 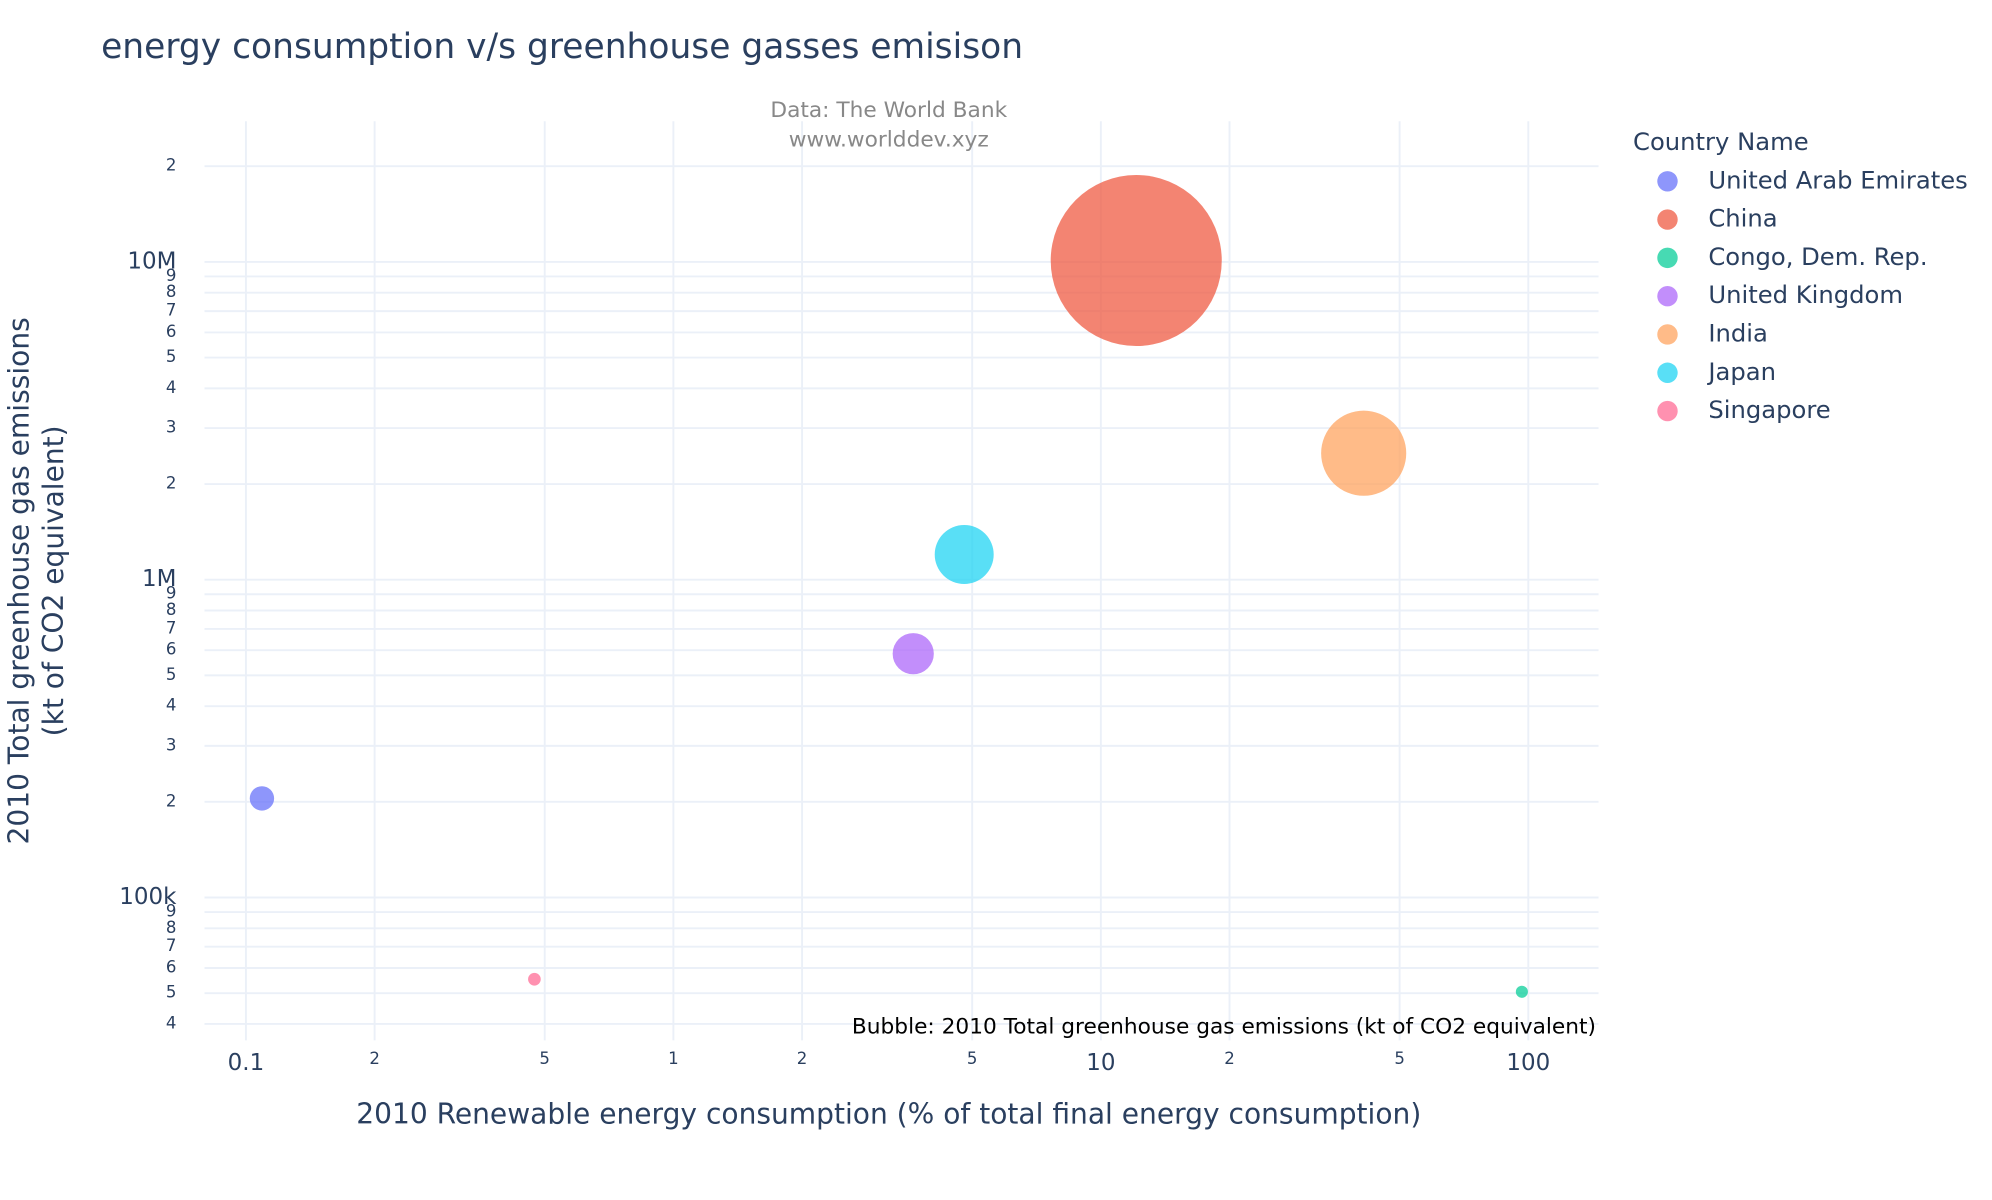 What do you see at coordinates (53, 580) in the screenshot?
I see `y-axis-title: (kt of CO2 equivalent)` at bounding box center [53, 580].